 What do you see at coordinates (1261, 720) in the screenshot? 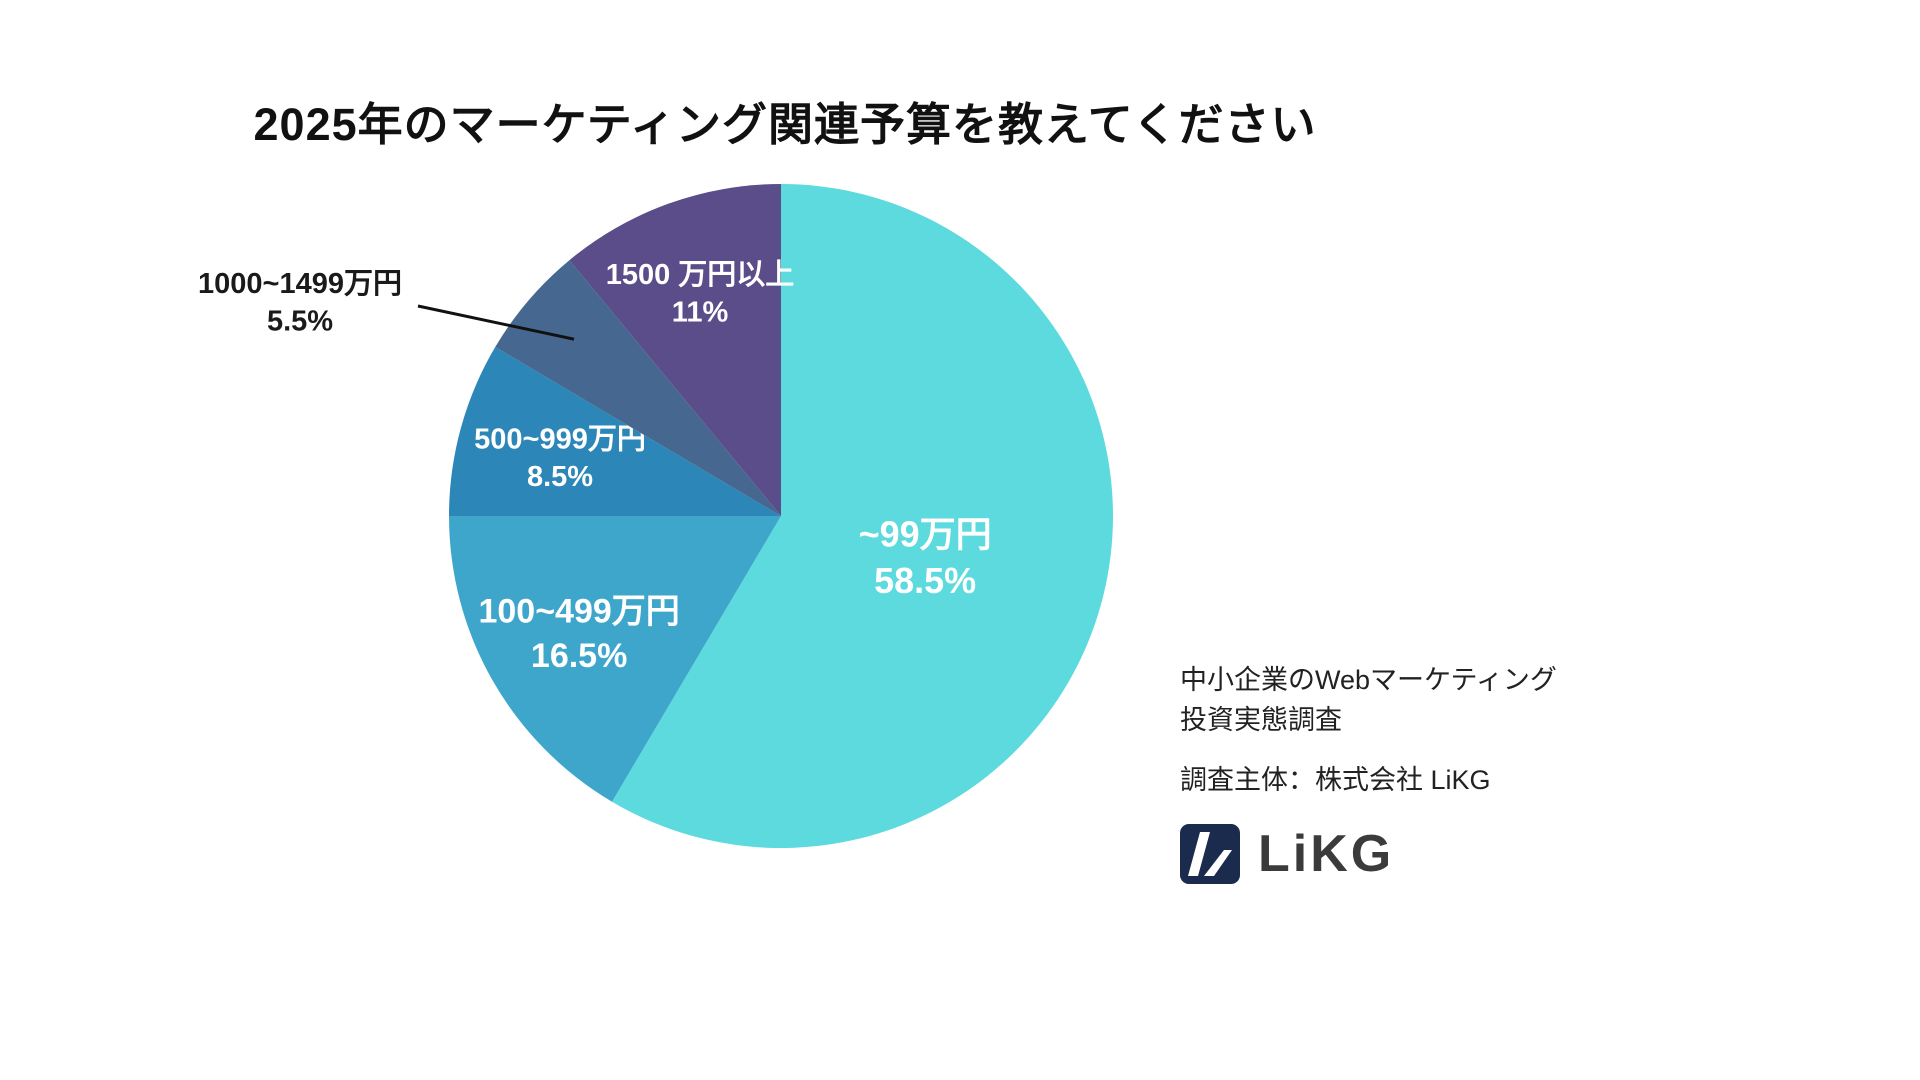
I see `survey-title-line2: 投資実態調査` at bounding box center [1261, 720].